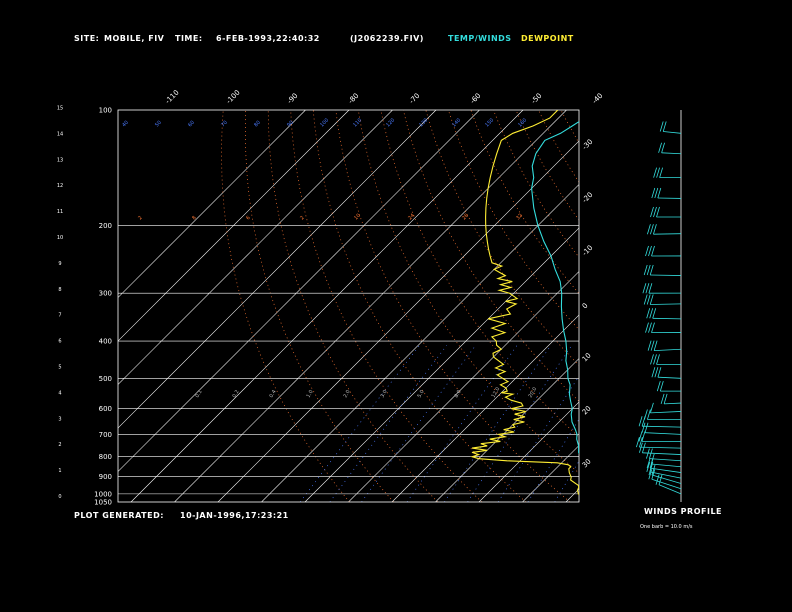 The height and width of the screenshot is (612, 792). What do you see at coordinates (387, 38) in the screenshot?
I see `file-name: (J2062239.FIV)` at bounding box center [387, 38].